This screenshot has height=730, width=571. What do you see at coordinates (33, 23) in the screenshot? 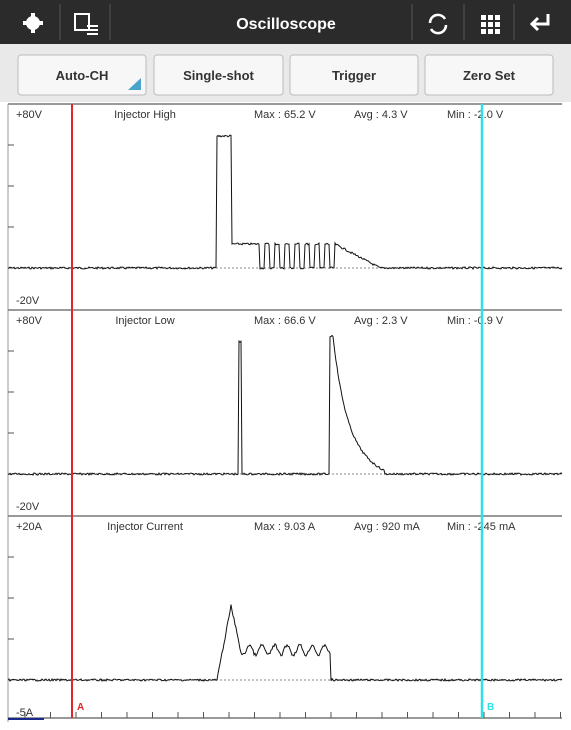
I see `settings-icon` at bounding box center [33, 23].